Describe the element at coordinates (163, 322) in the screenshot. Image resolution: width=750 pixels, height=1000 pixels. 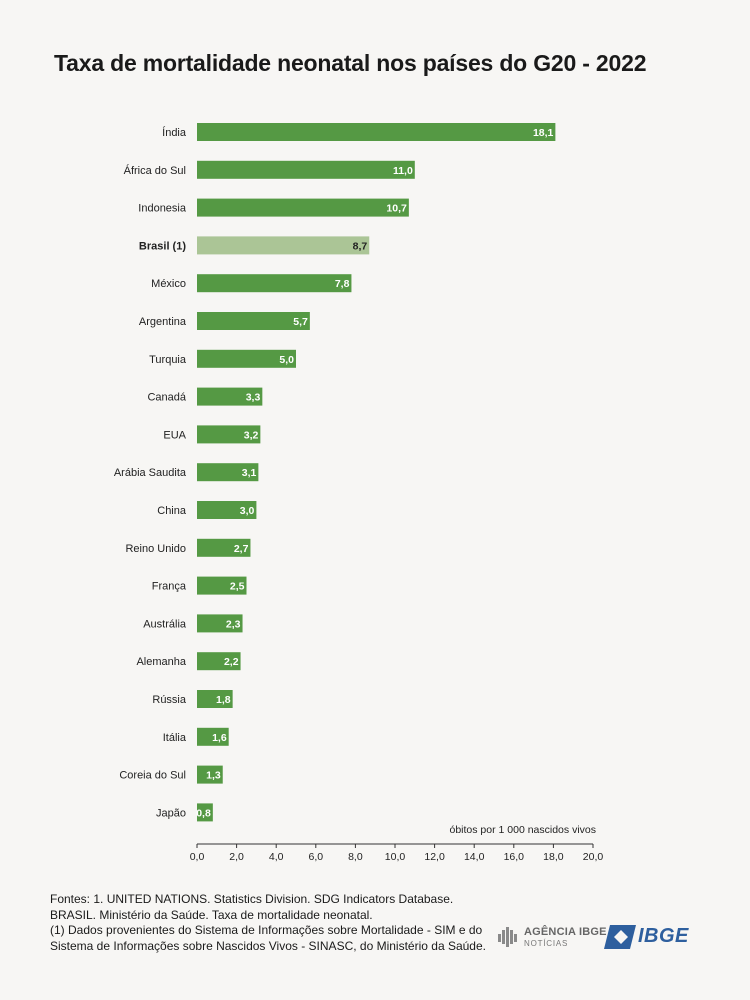
I see `category-label: Argentina` at that location.